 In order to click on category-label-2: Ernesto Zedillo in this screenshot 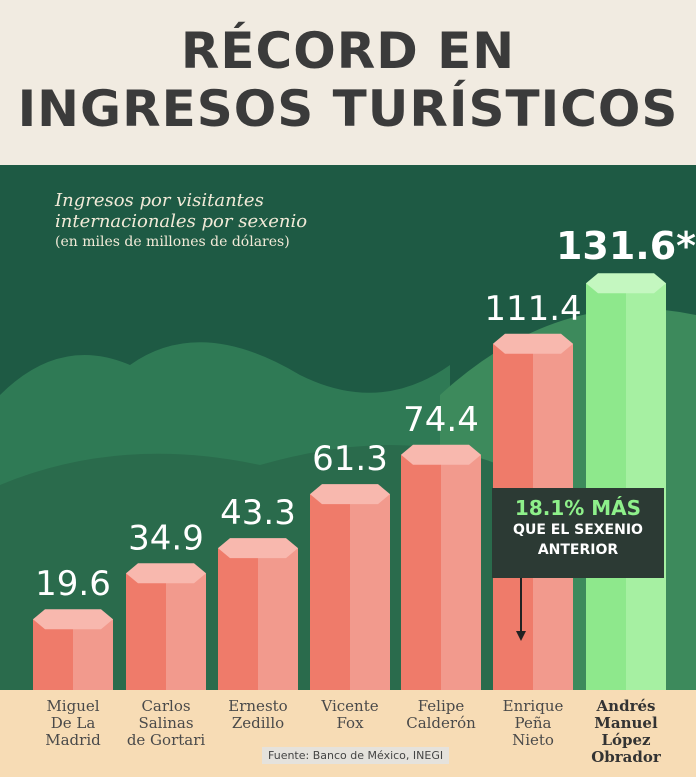, I will do `click(258, 714)`.